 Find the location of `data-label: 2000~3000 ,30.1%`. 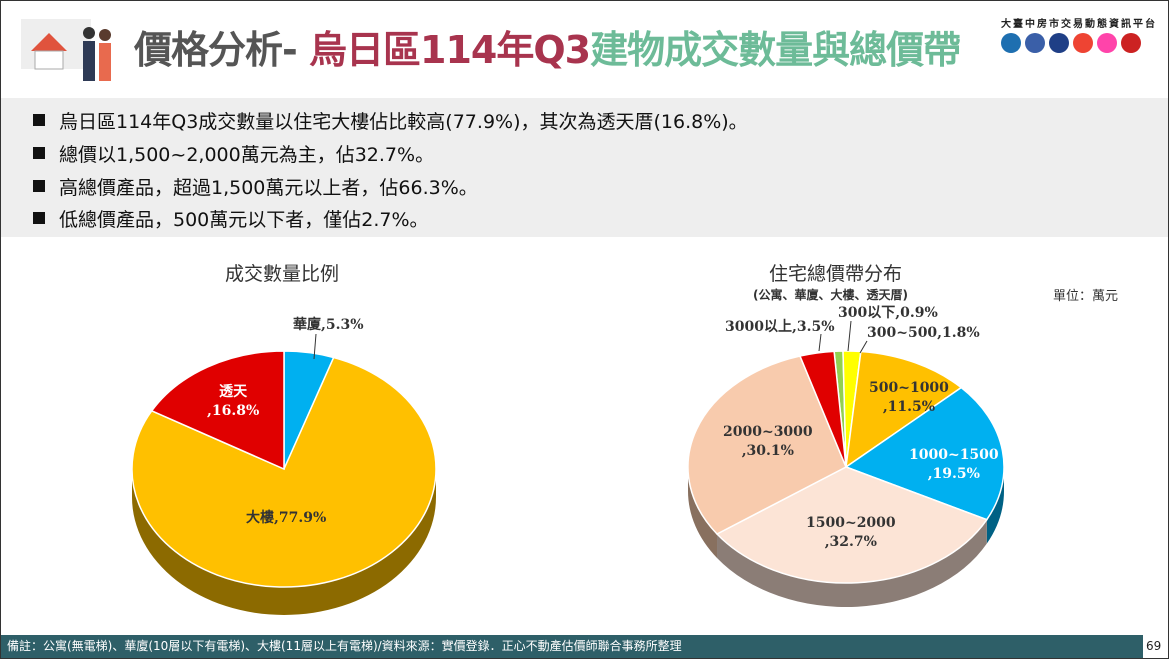

data-label: 2000~3000 ,30.1% is located at coordinates (768, 441).